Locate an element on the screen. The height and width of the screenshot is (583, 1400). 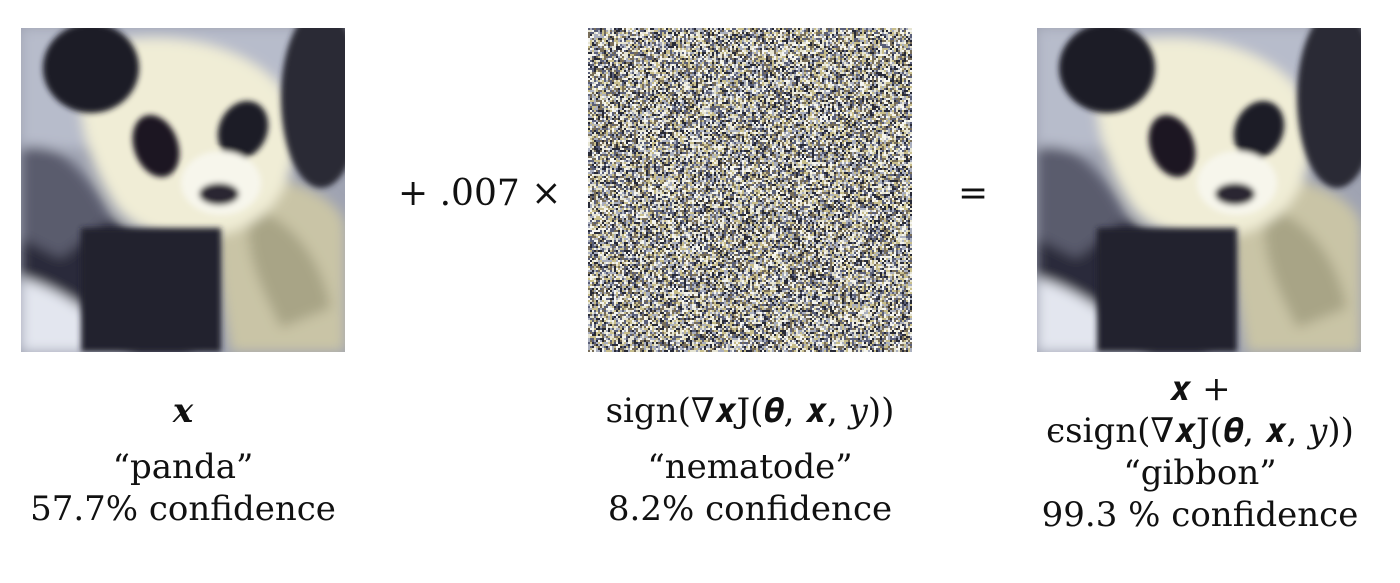
confidence-label: 8.2% confidence is located at coordinates (750, 509).